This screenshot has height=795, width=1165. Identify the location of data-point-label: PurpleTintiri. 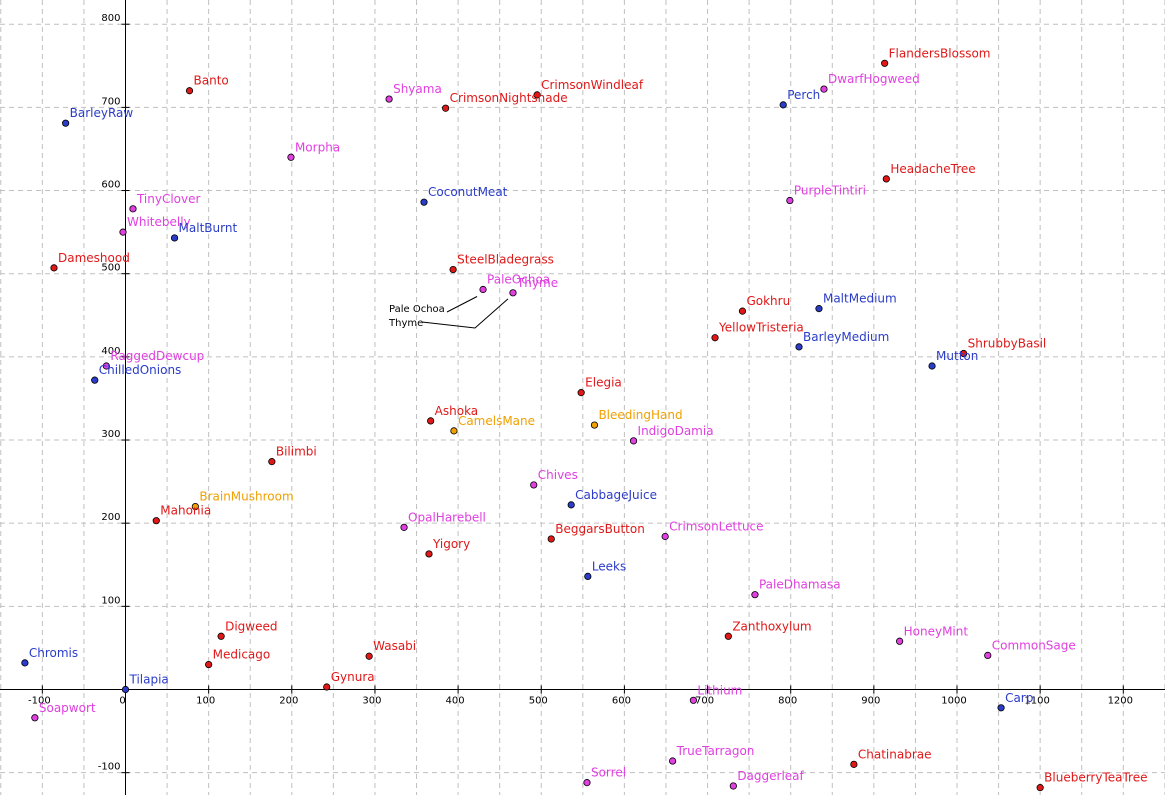
(830, 191).